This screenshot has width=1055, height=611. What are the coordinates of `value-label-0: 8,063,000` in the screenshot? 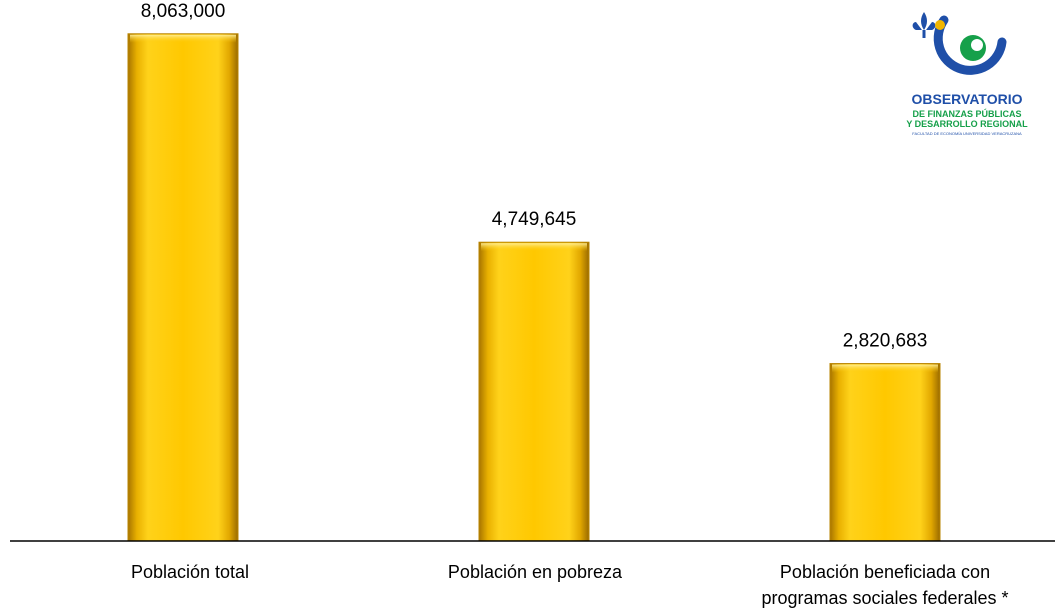 It's located at (183, 11).